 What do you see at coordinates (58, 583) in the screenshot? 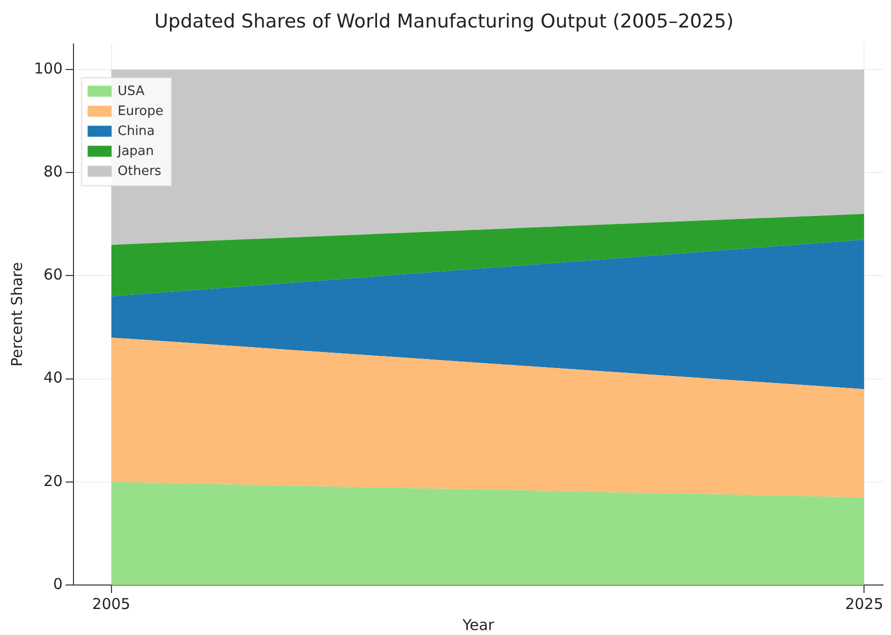
I see `y-tick-label: 0` at bounding box center [58, 583].